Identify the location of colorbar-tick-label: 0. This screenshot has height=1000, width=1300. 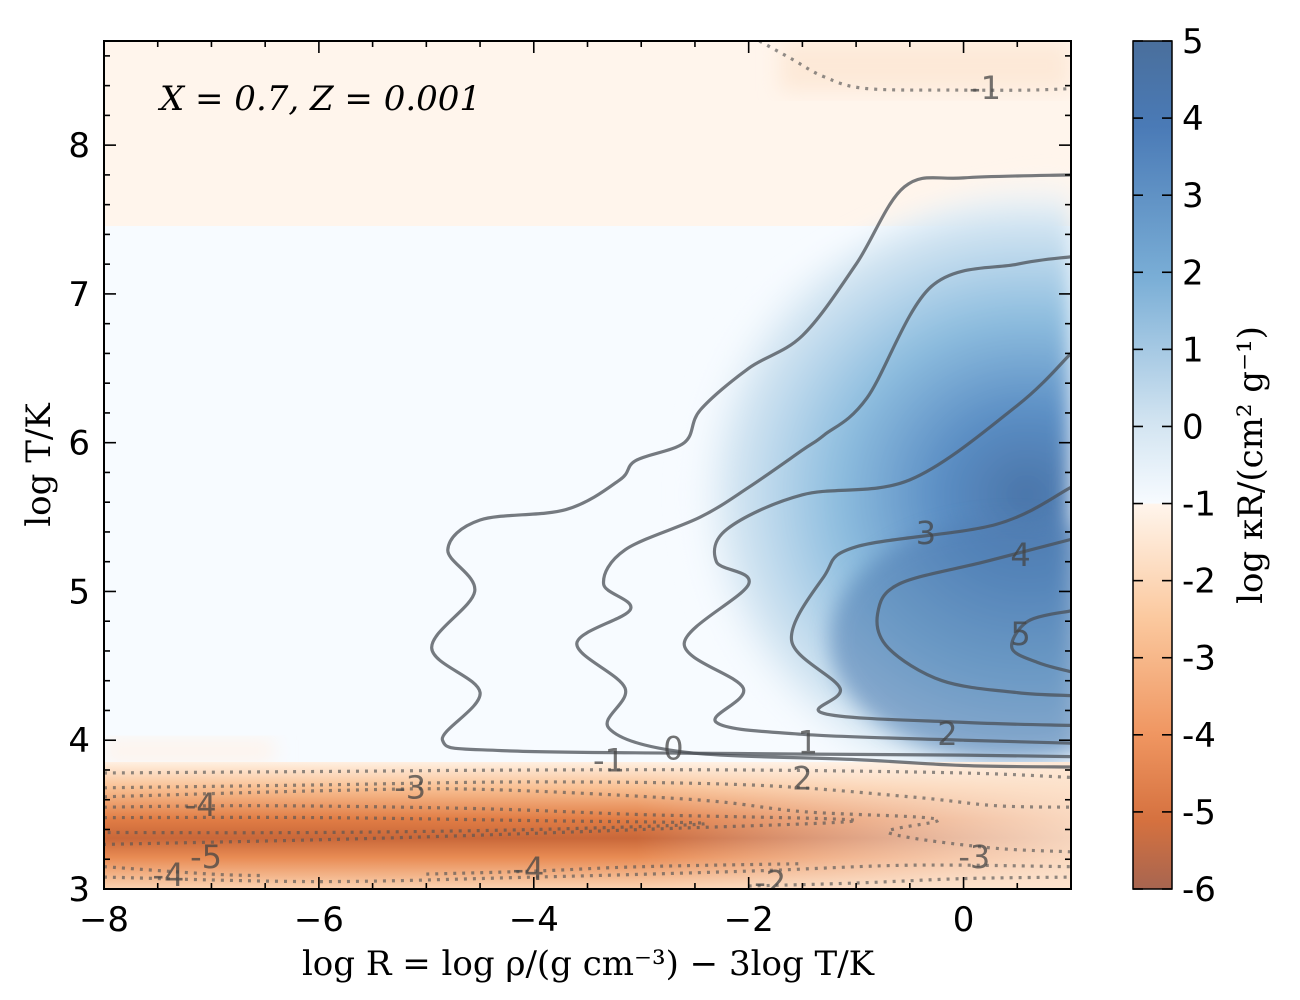
(1193, 427).